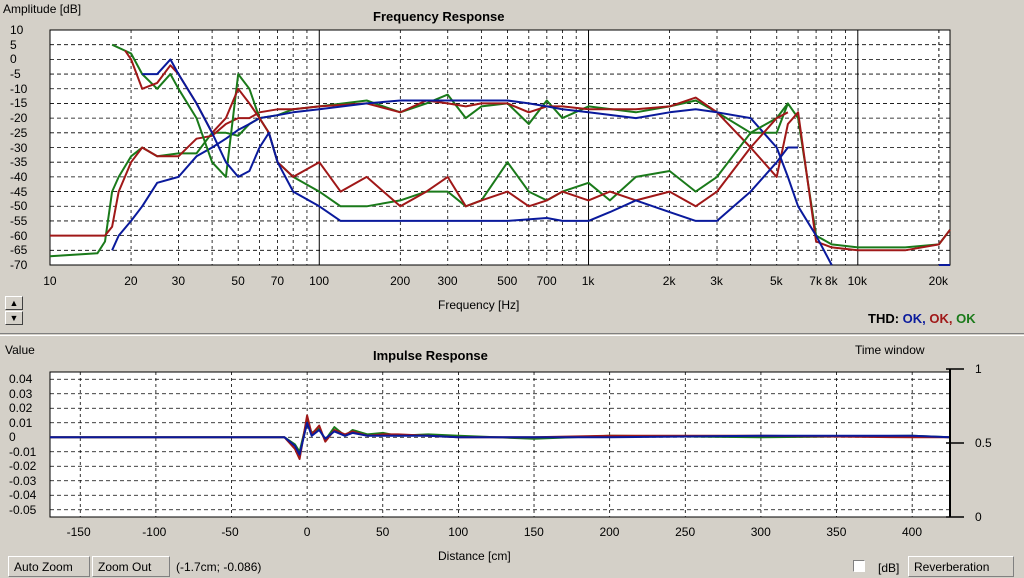  I want to click on thd-label: THD:, so click(884, 318).